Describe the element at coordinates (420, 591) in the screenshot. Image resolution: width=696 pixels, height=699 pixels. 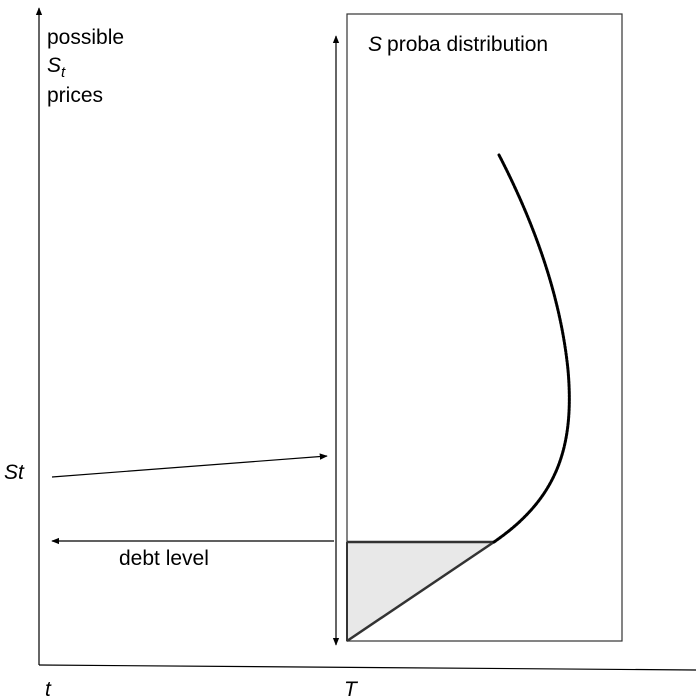
I see `triangle-hypotenuse` at that location.